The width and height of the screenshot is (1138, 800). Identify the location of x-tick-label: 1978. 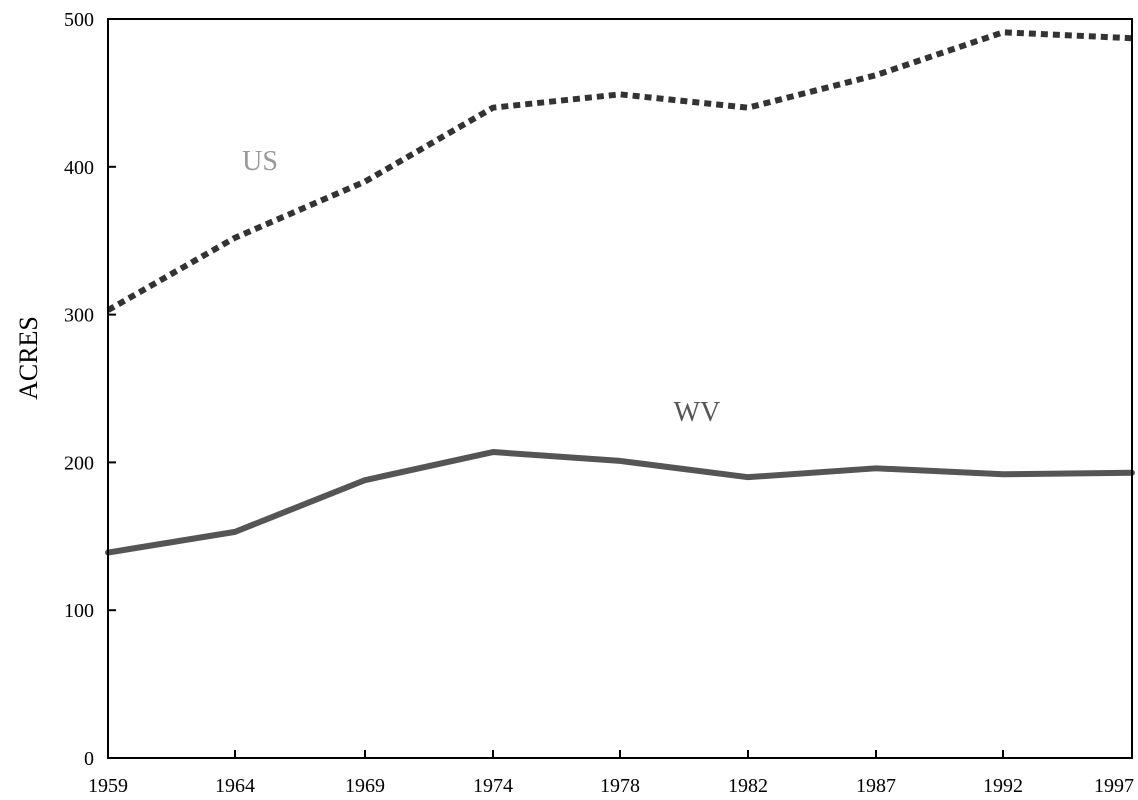
(620, 786).